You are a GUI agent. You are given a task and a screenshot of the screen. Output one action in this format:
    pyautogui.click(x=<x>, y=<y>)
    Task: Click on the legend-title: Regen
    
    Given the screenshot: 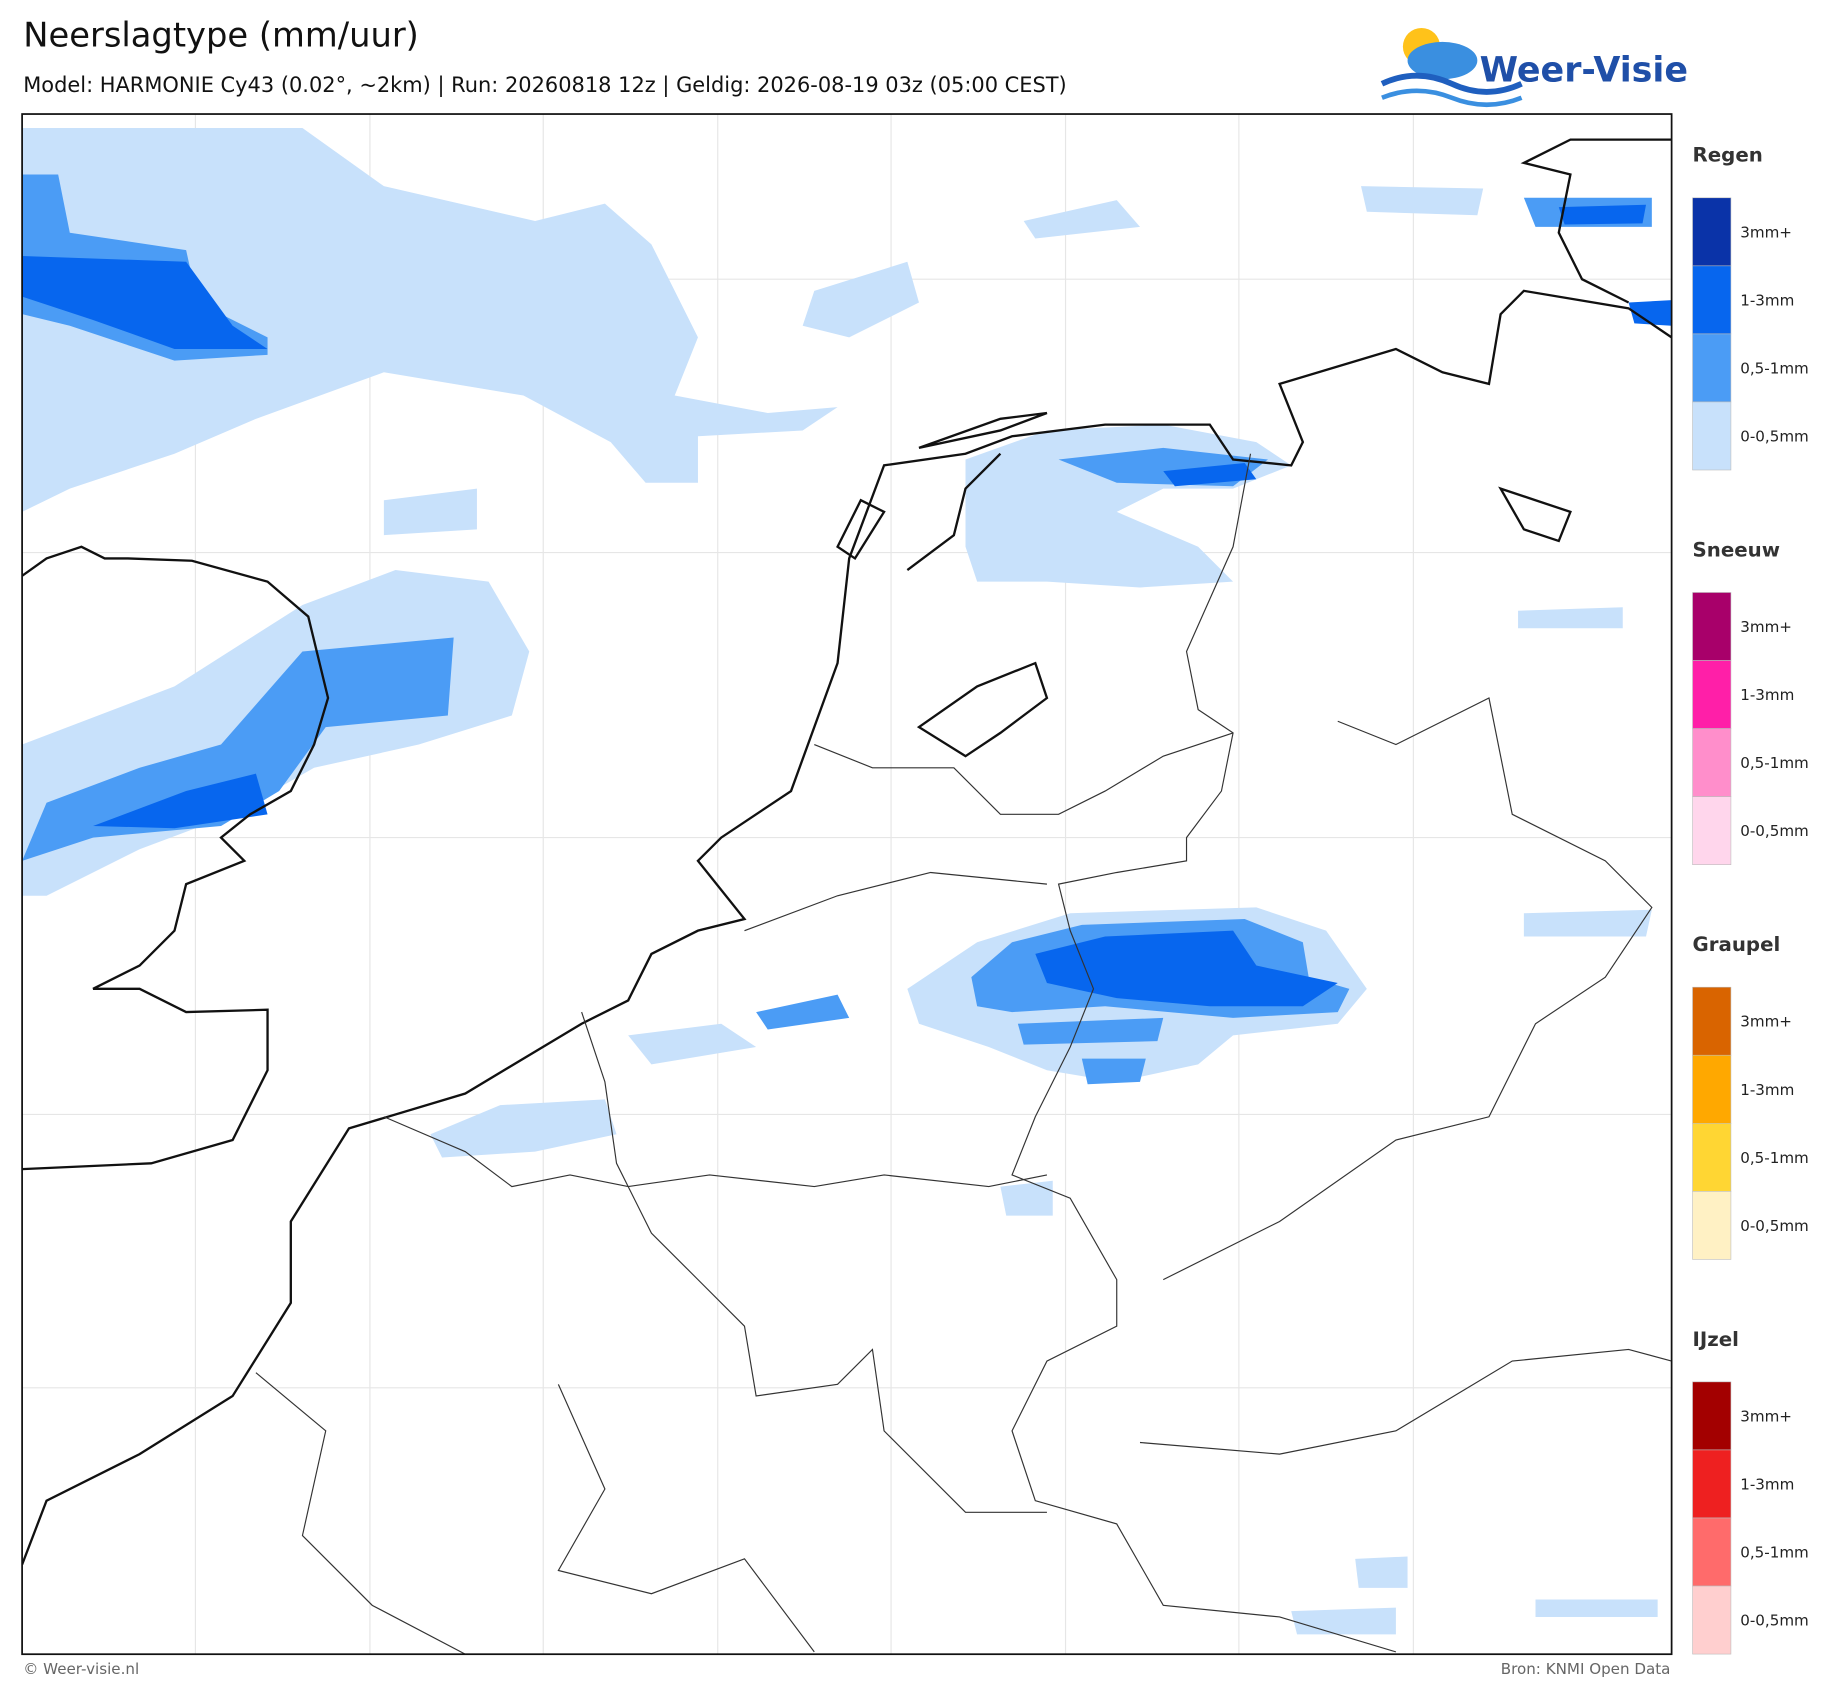 What is the action you would take?
    pyautogui.click(x=1728, y=155)
    